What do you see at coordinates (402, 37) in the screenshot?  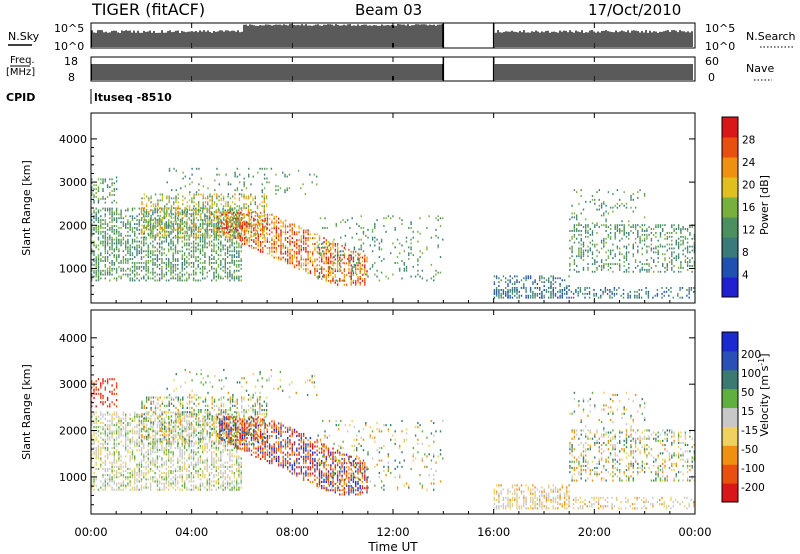 I see `nsky-panel: N.Sky 10^5 10^0 10^5 10^0 N.Search` at bounding box center [402, 37].